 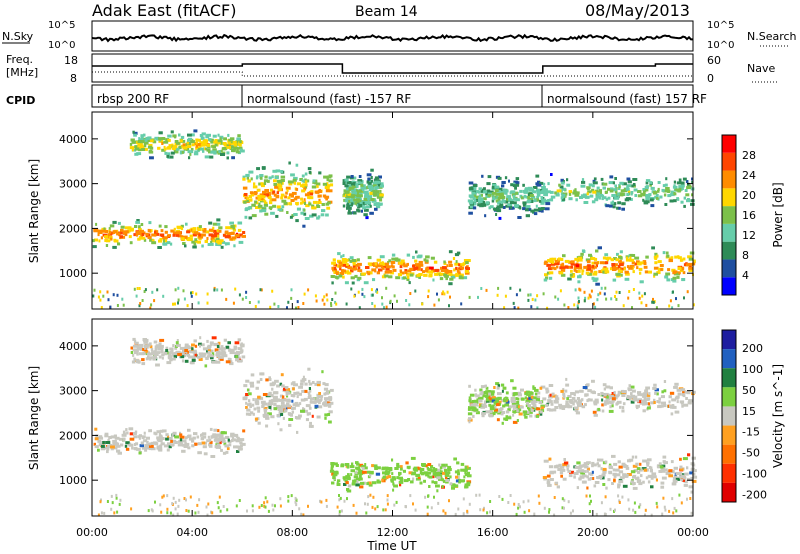 What do you see at coordinates (20, 100) in the screenshot?
I see `cpid-label: CPID` at bounding box center [20, 100].